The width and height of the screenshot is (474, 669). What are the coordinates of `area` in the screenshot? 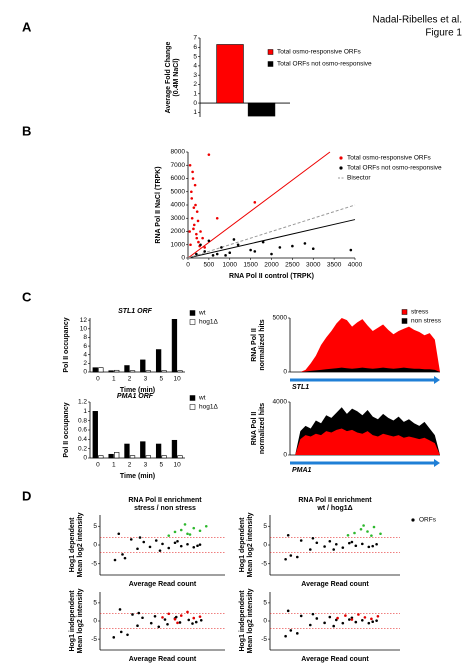 It's located at (365, 369).